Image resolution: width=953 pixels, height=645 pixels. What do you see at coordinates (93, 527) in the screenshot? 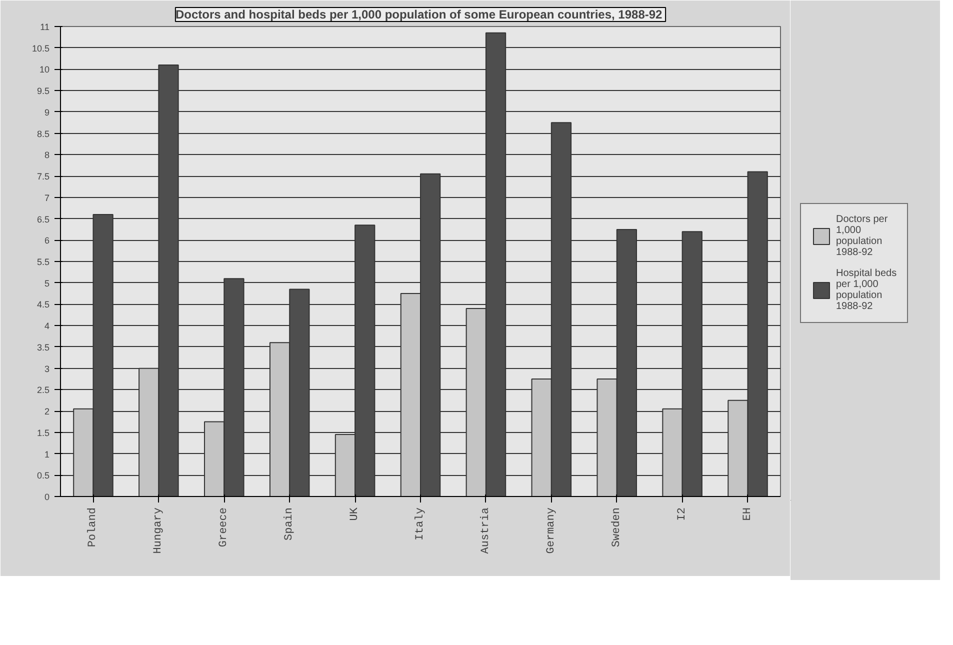
I see `x-tick-label: Poland` at bounding box center [93, 527].